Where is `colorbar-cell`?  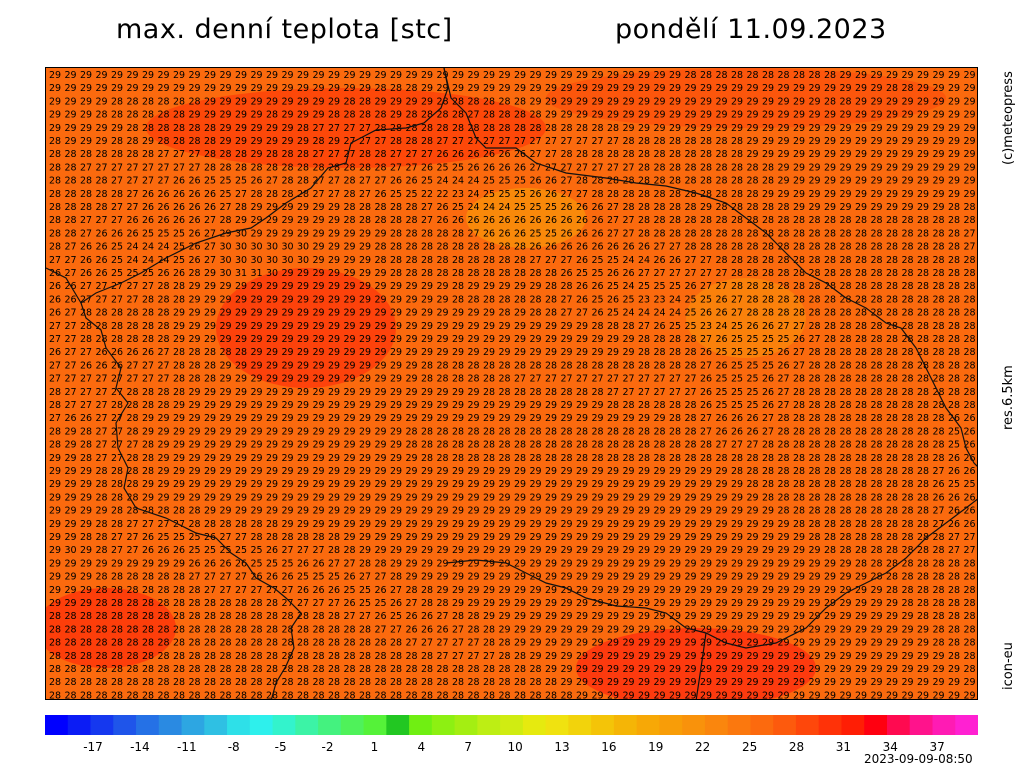
colorbar-cell is located at coordinates (148, 725).